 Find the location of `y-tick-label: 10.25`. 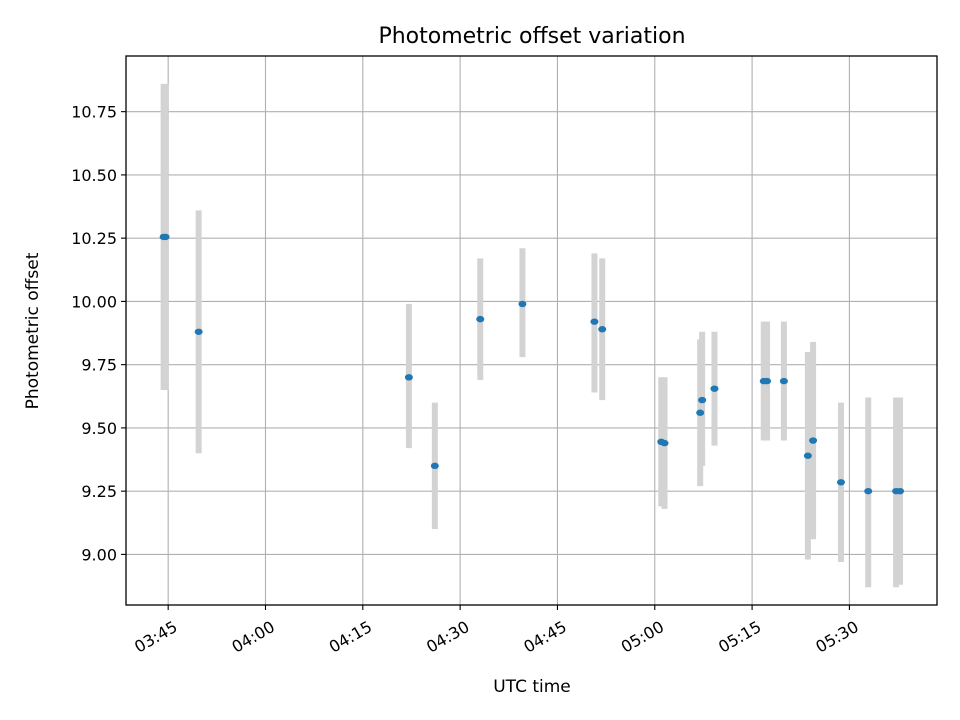

y-tick-label: 10.25 is located at coordinates (94, 238).